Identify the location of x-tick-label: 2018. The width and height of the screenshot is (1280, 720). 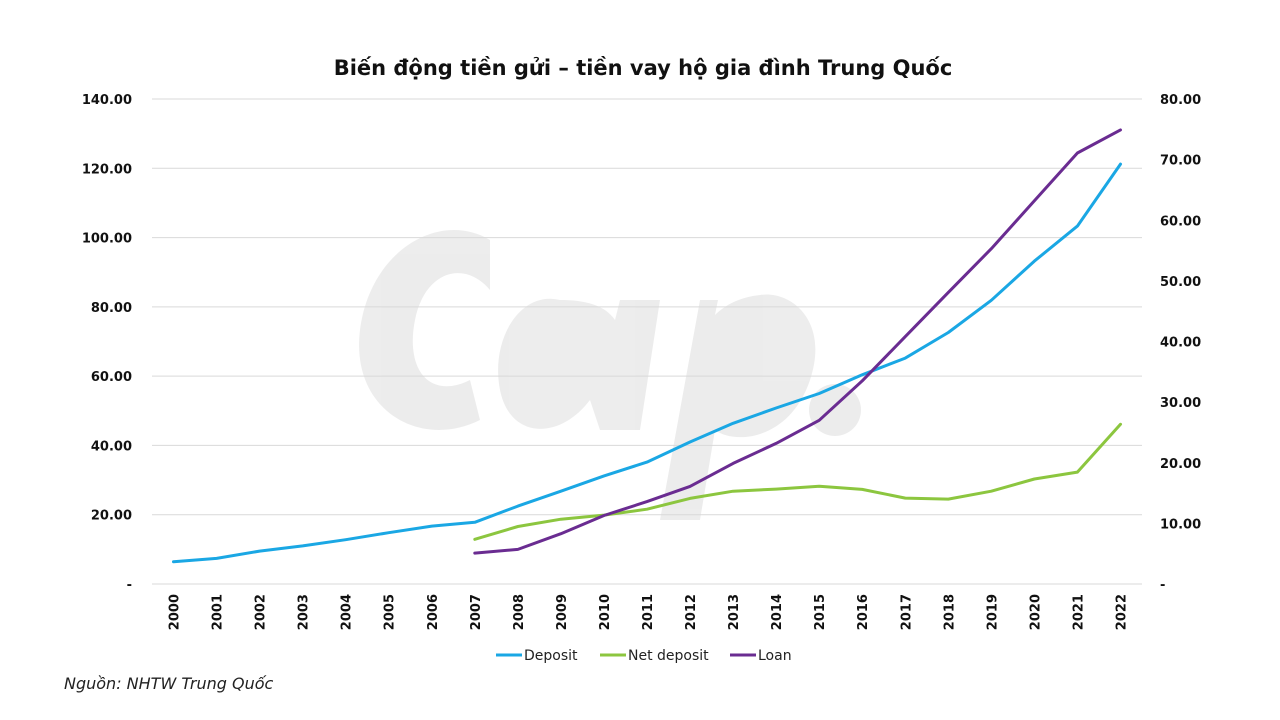
(949, 612).